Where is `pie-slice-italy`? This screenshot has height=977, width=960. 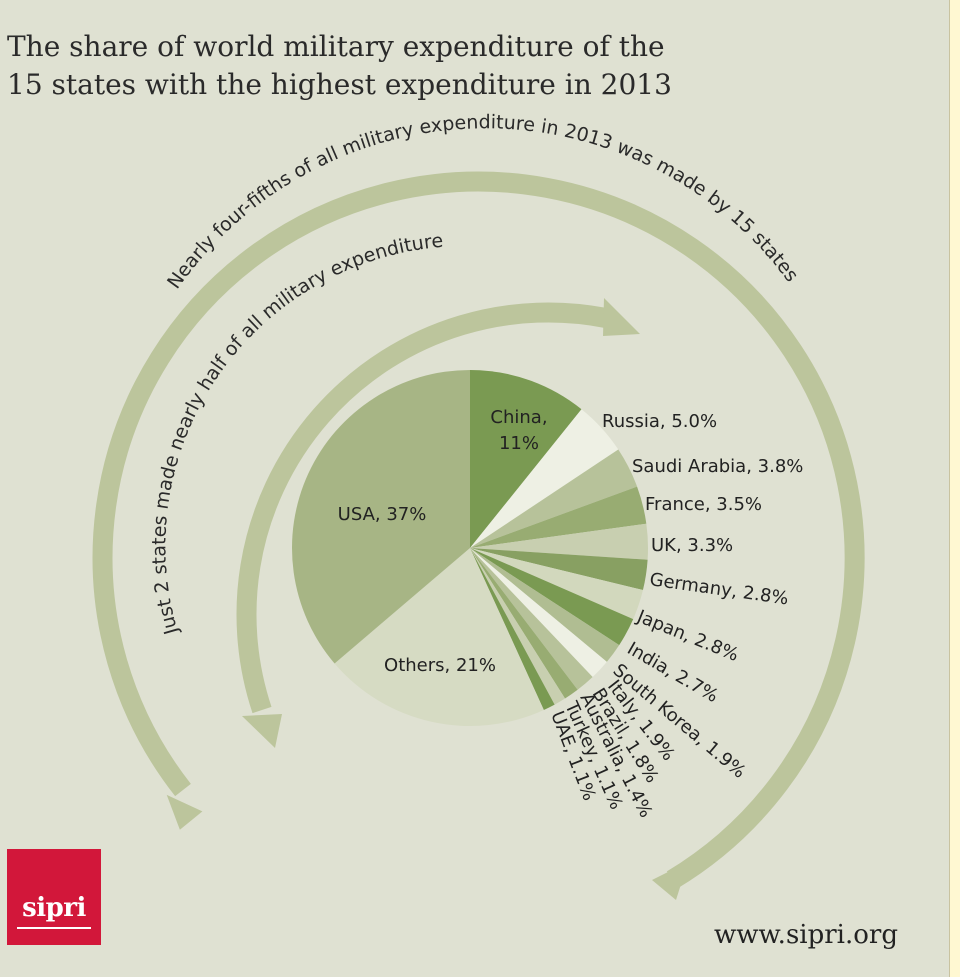 pie-slice-italy is located at coordinates (538, 613).